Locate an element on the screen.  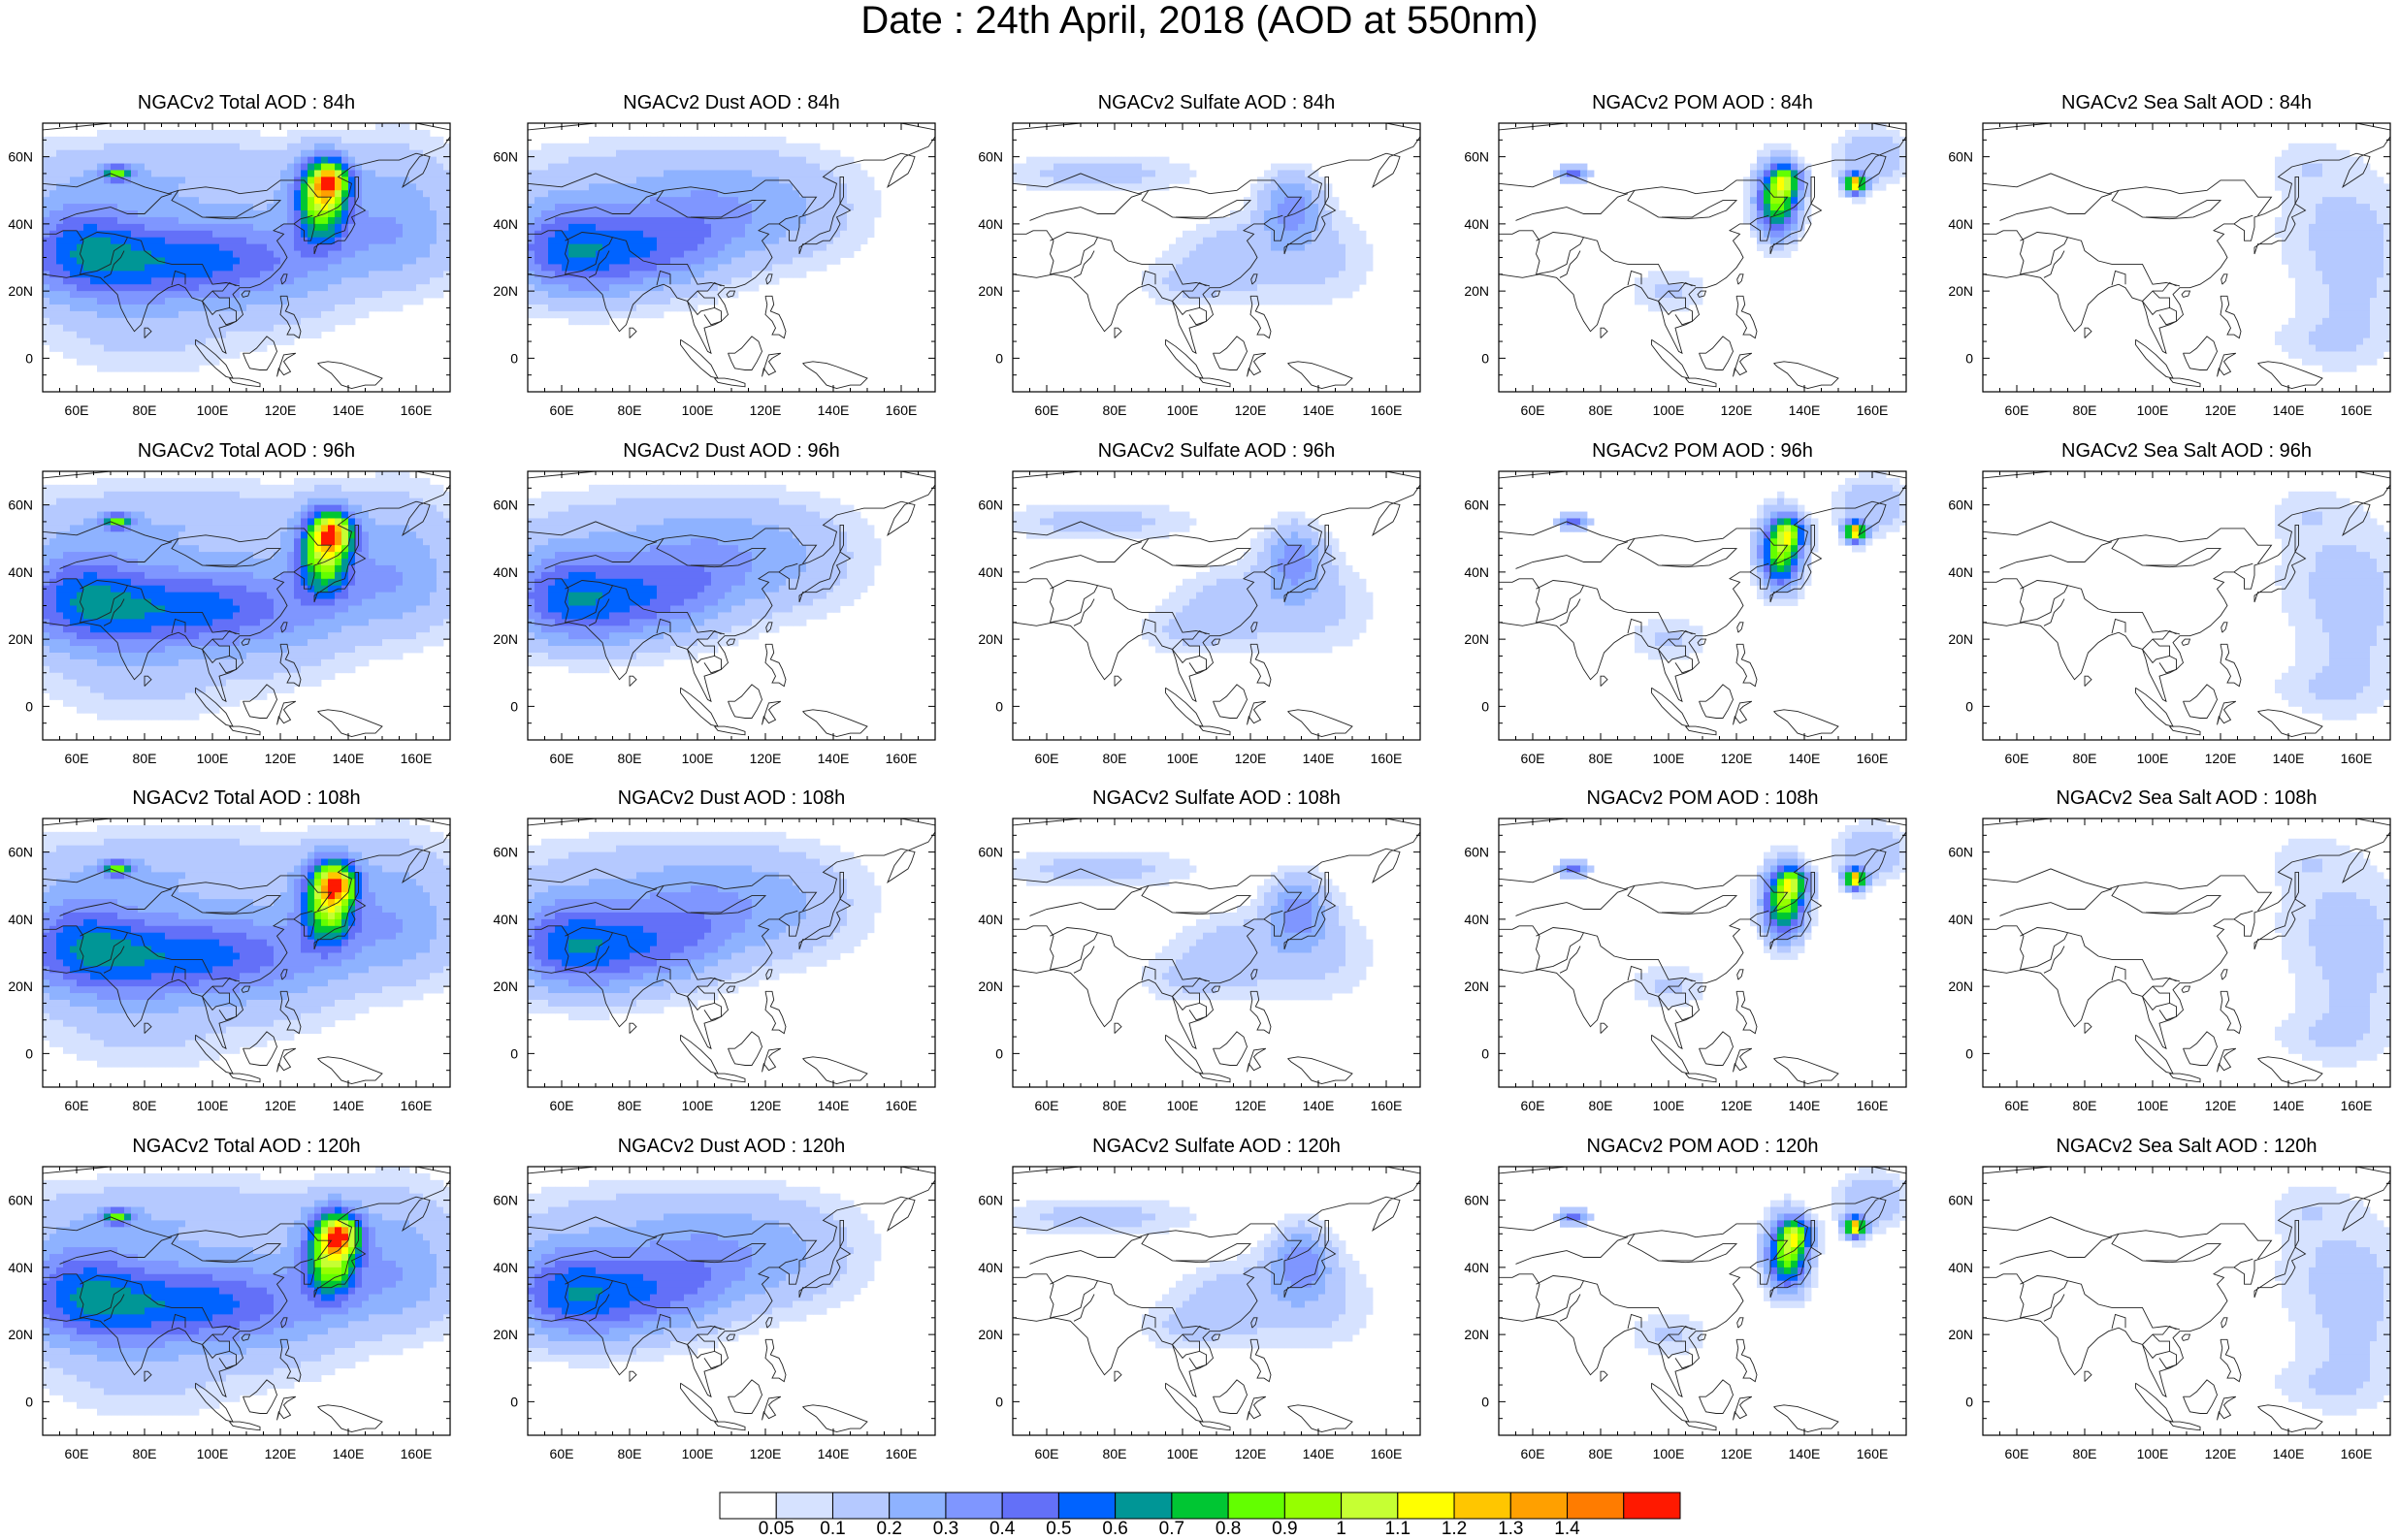
panel-title: NGACv2 Sulfate AOD : 84h is located at coordinates (1217, 103).